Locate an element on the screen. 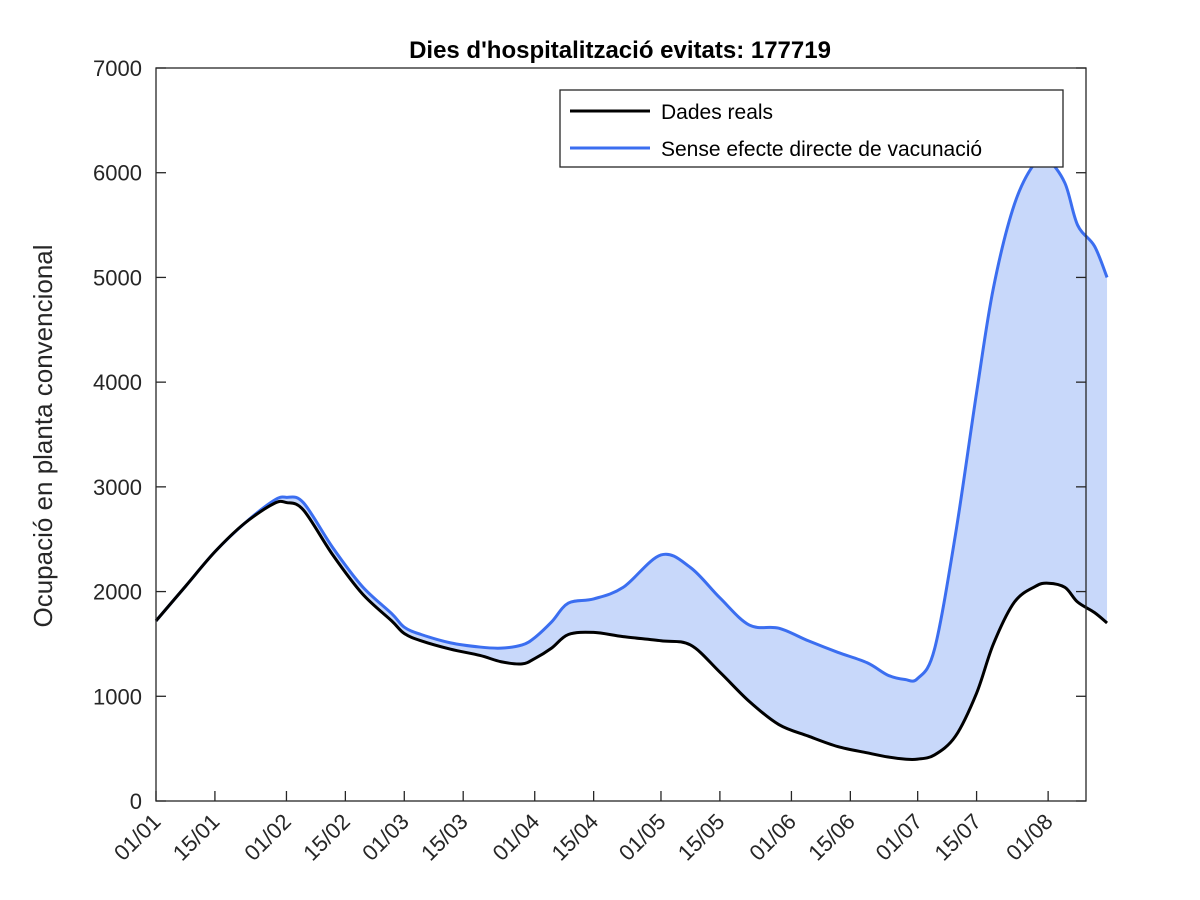 This screenshot has width=1200, height=900. y-tick-label: 2000 is located at coordinates (117, 592).